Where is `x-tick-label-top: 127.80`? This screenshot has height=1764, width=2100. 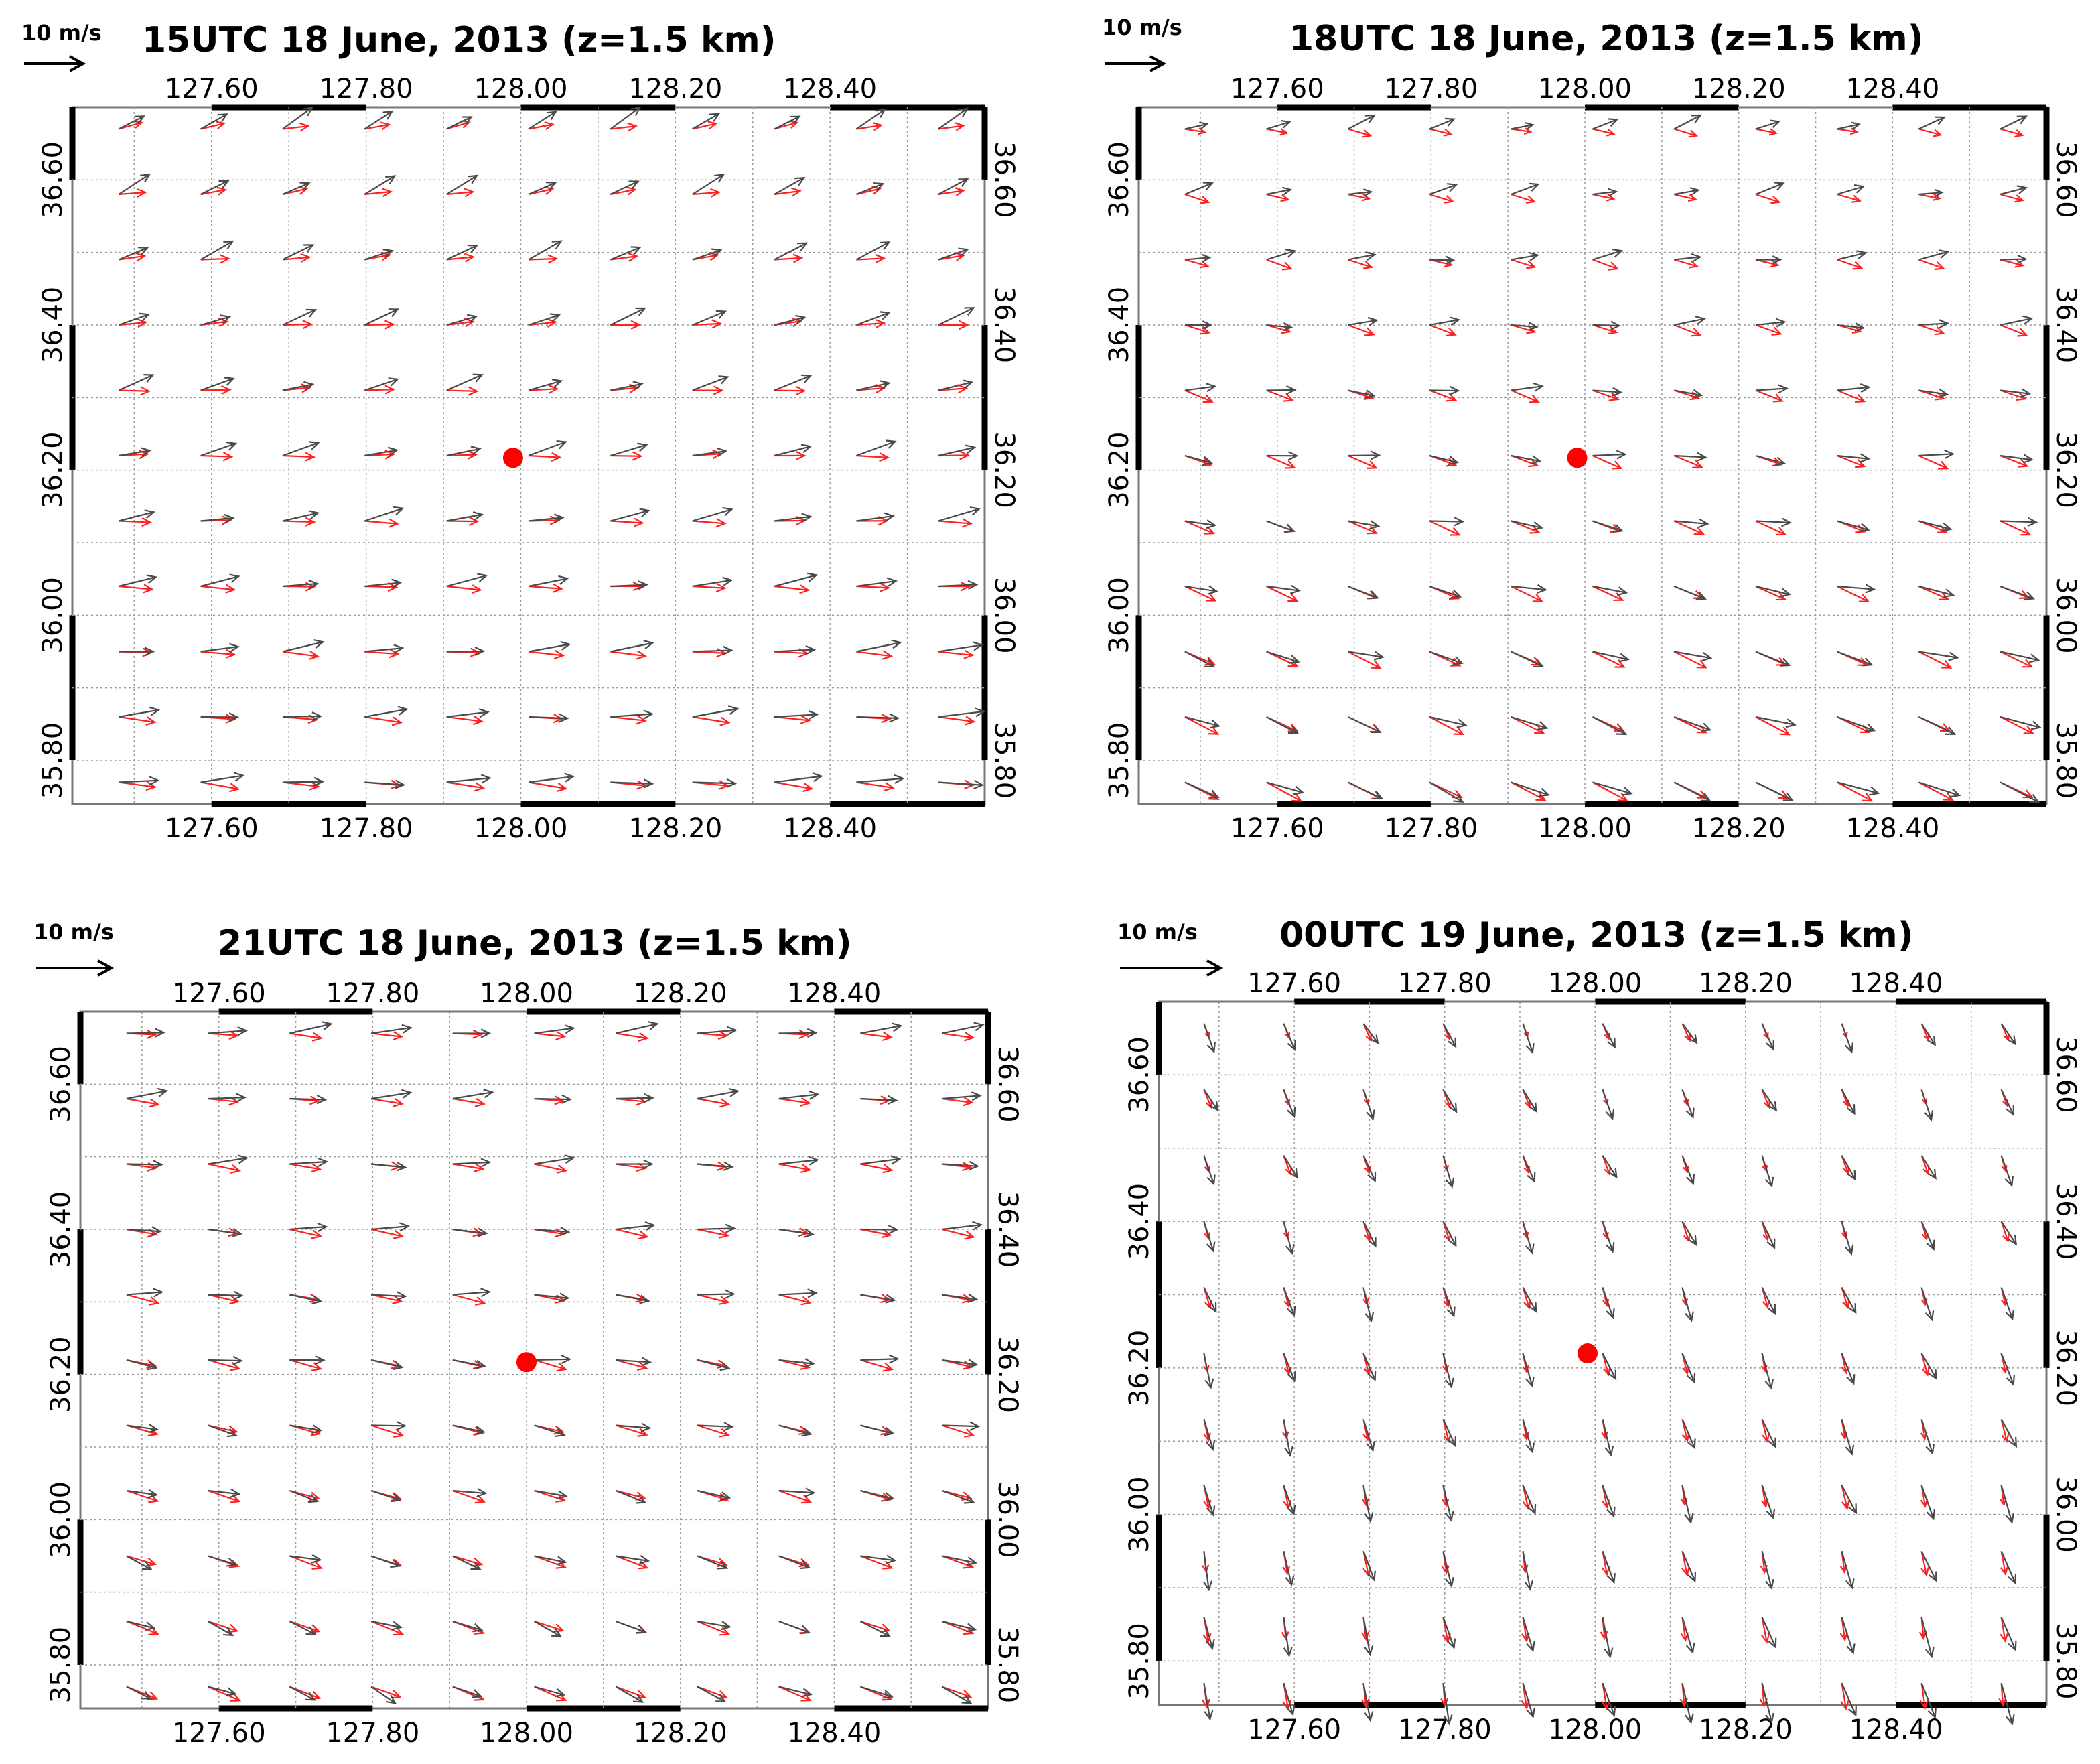
x-tick-label-top: 127.80 is located at coordinates (373, 993).